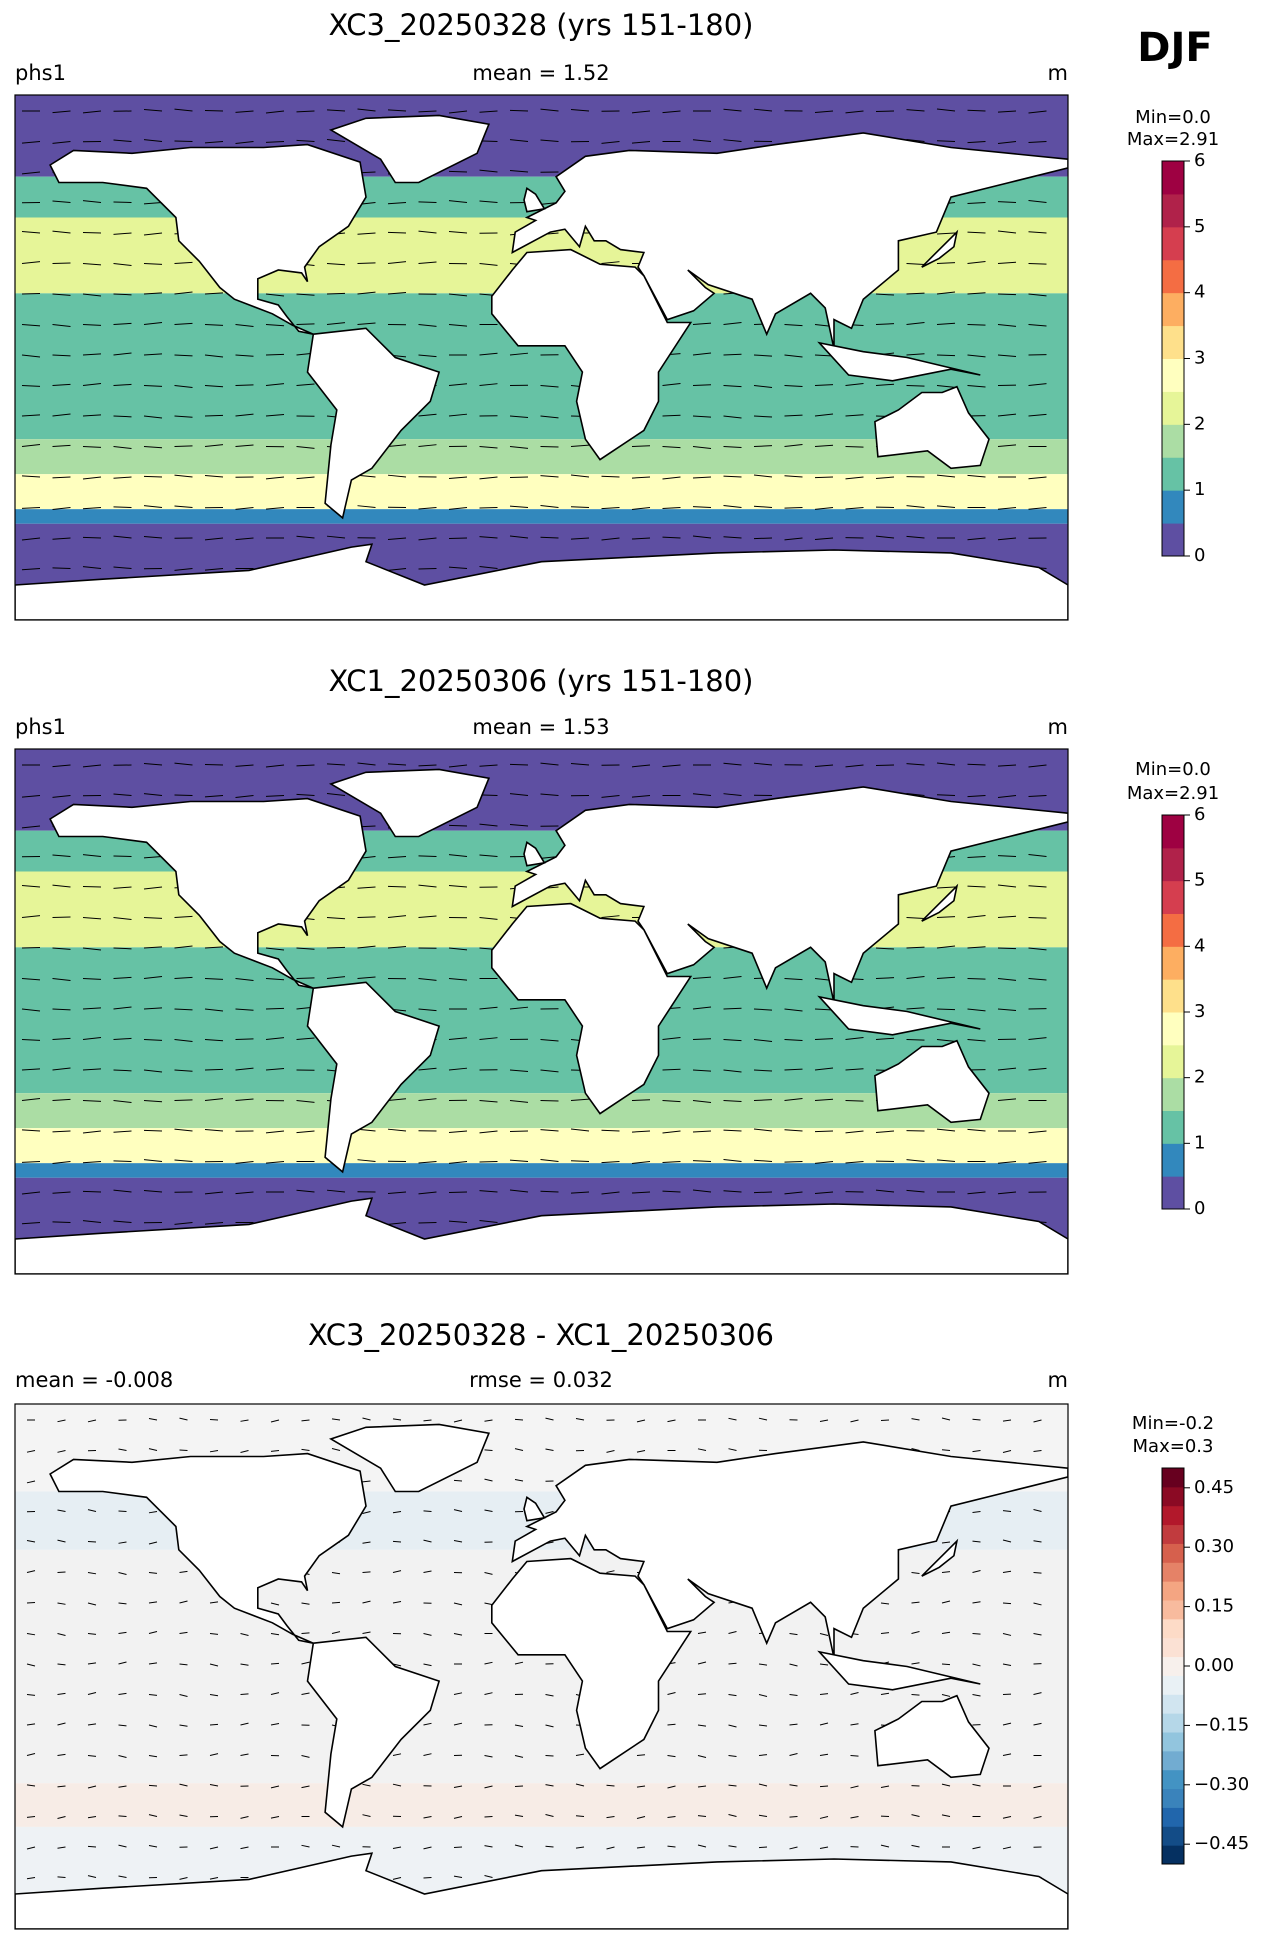 This screenshot has height=1939, width=1270. I want to click on ocean-field, so click(541, 516).